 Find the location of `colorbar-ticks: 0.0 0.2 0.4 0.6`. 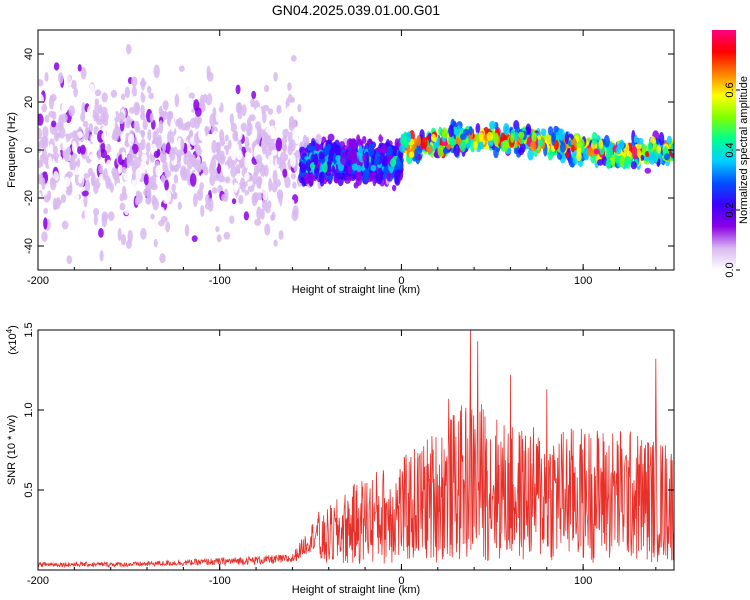

colorbar-ticks: 0.0 0.2 0.4 0.6 is located at coordinates (732, 180).